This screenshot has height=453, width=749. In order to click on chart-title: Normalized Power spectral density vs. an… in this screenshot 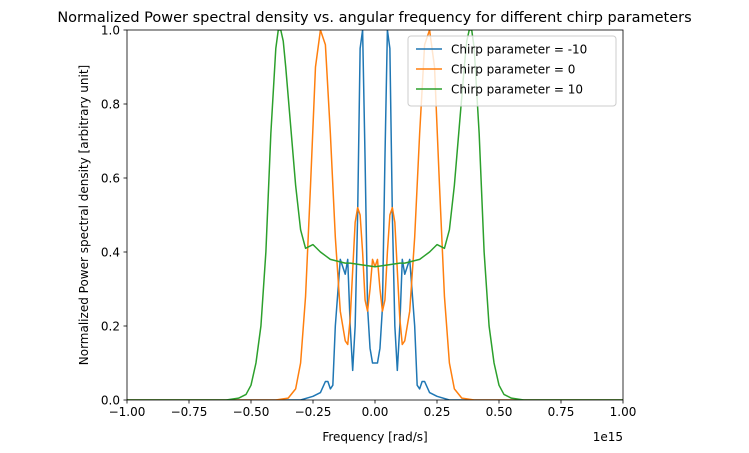, I will do `click(374, 18)`.